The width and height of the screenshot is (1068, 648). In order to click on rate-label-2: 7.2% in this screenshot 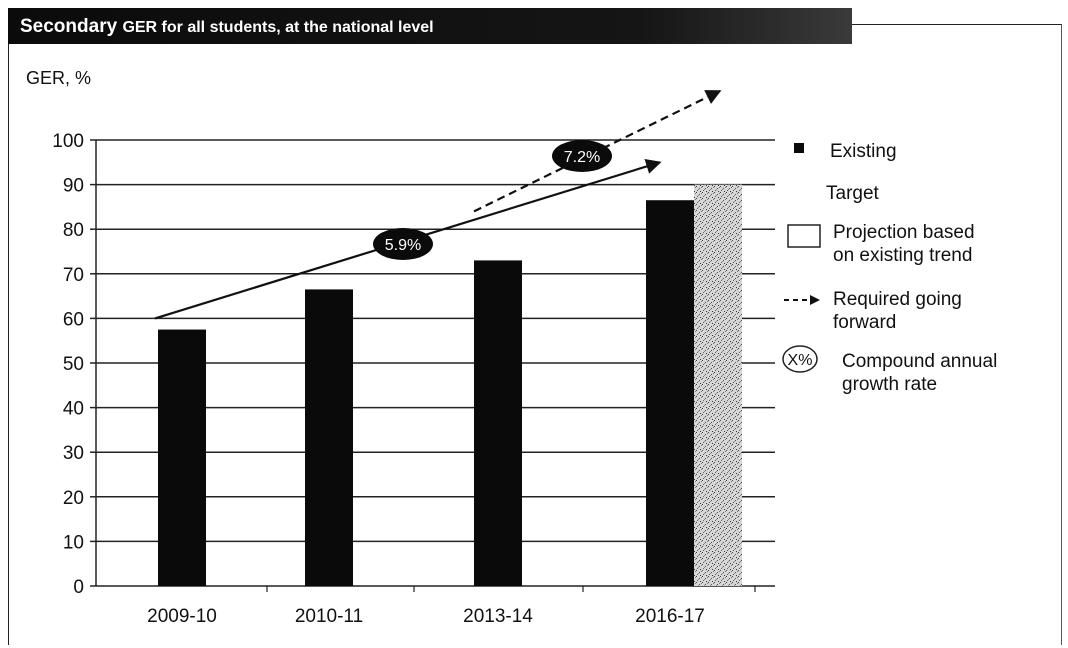, I will do `click(582, 157)`.